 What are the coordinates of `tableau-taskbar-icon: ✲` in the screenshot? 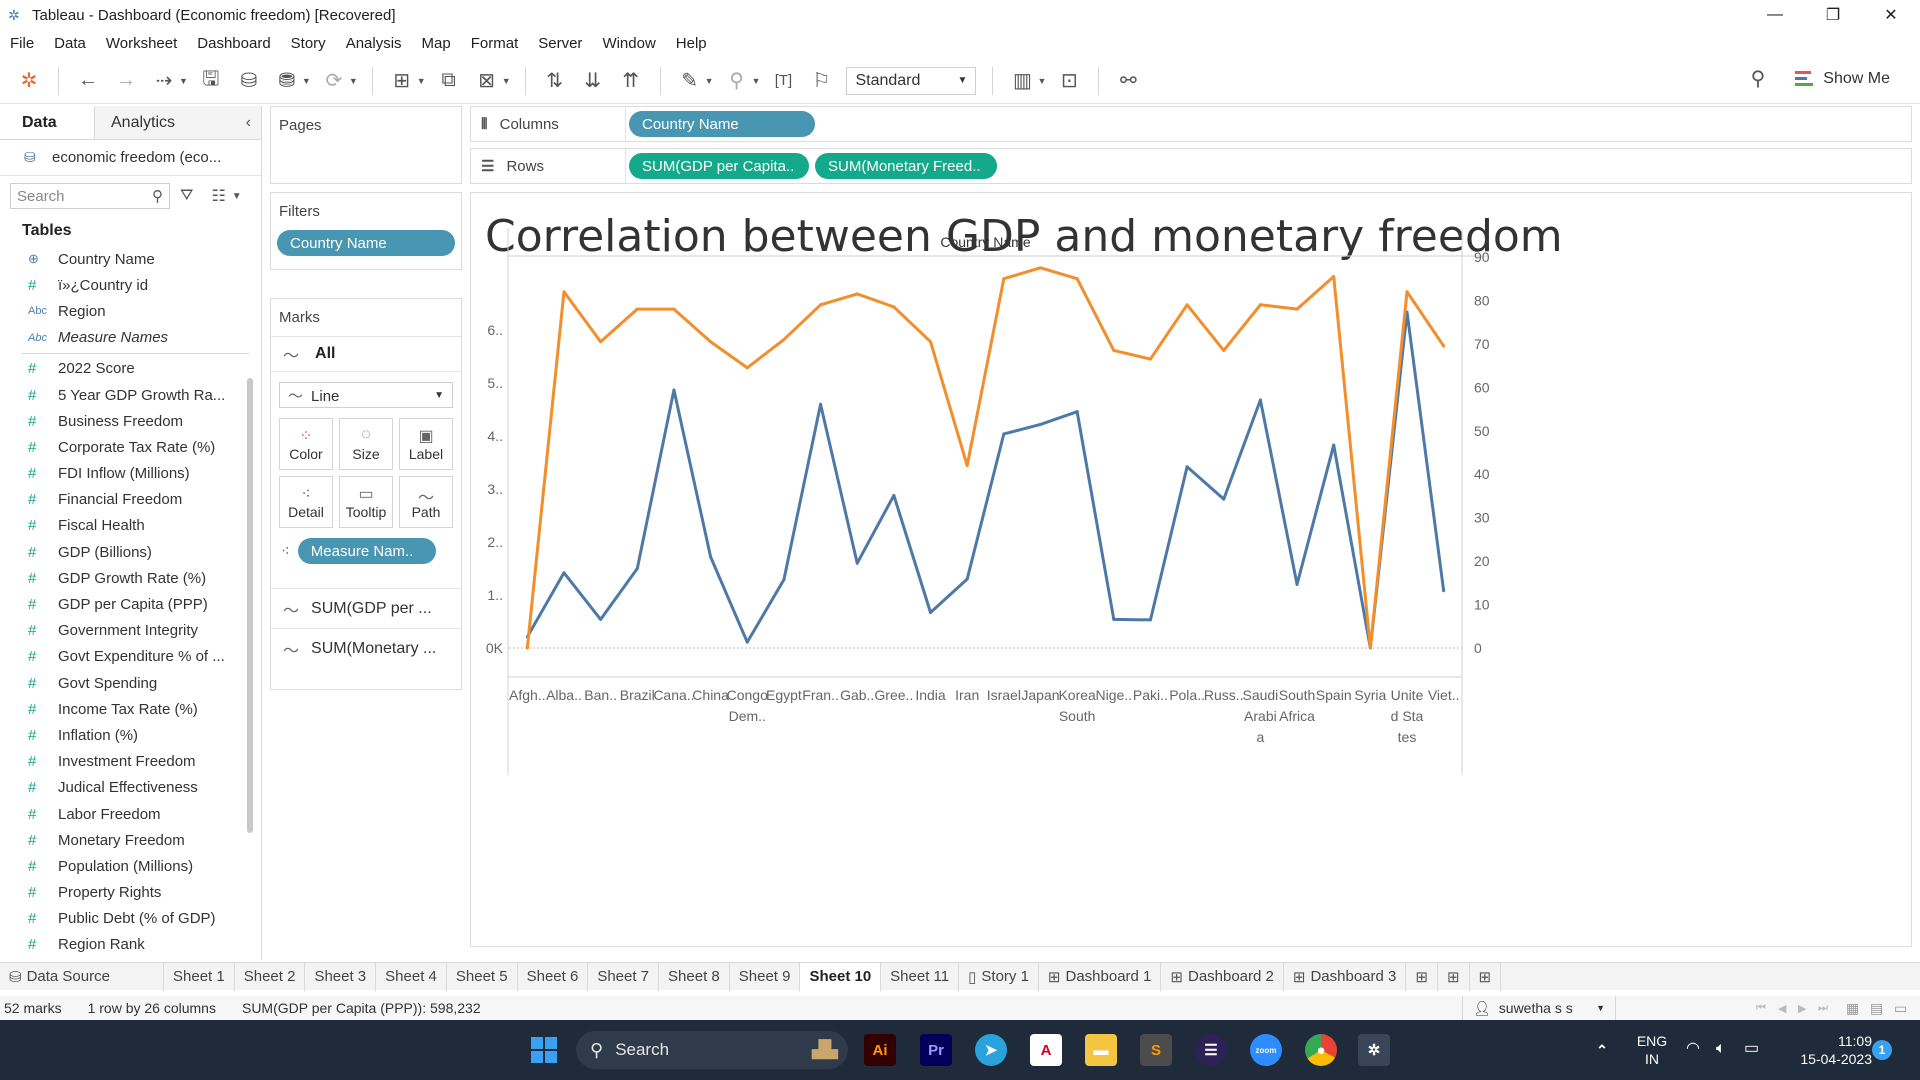 It's located at (1374, 1050).